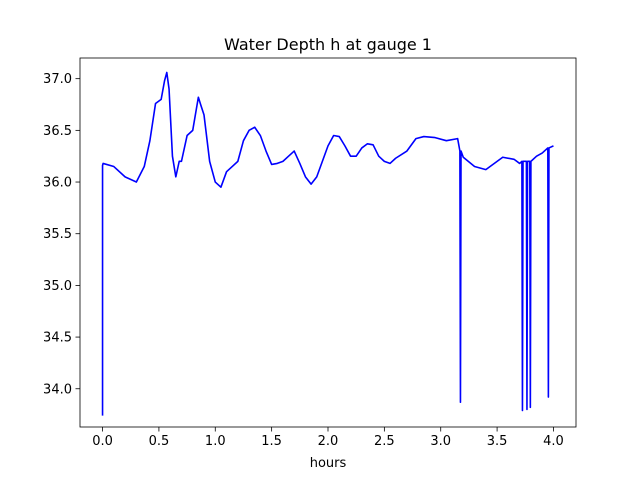 This screenshot has width=640, height=480. What do you see at coordinates (57, 131) in the screenshot?
I see `y-tick-label: 36.5` at bounding box center [57, 131].